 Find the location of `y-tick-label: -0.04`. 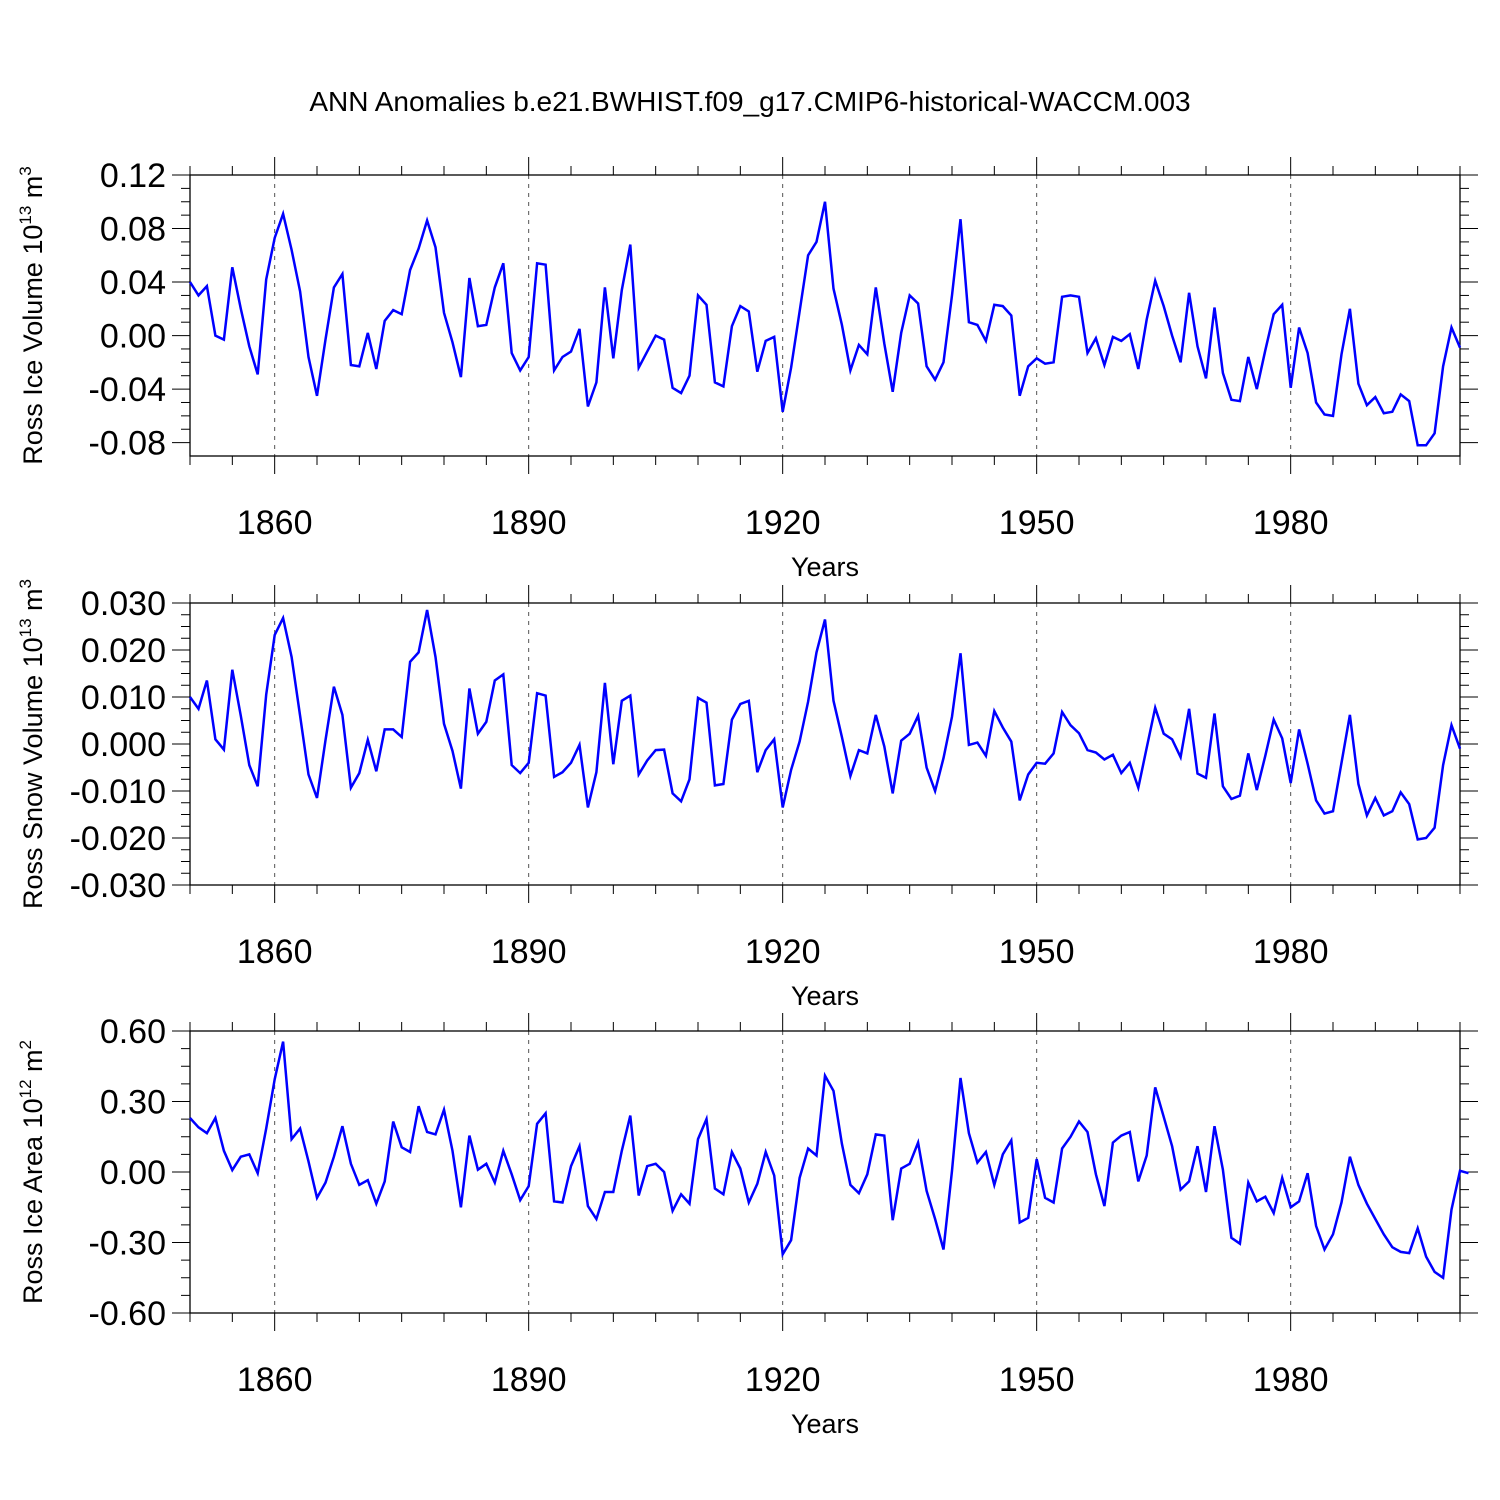

y-tick-label: -0.04 is located at coordinates (128, 390).